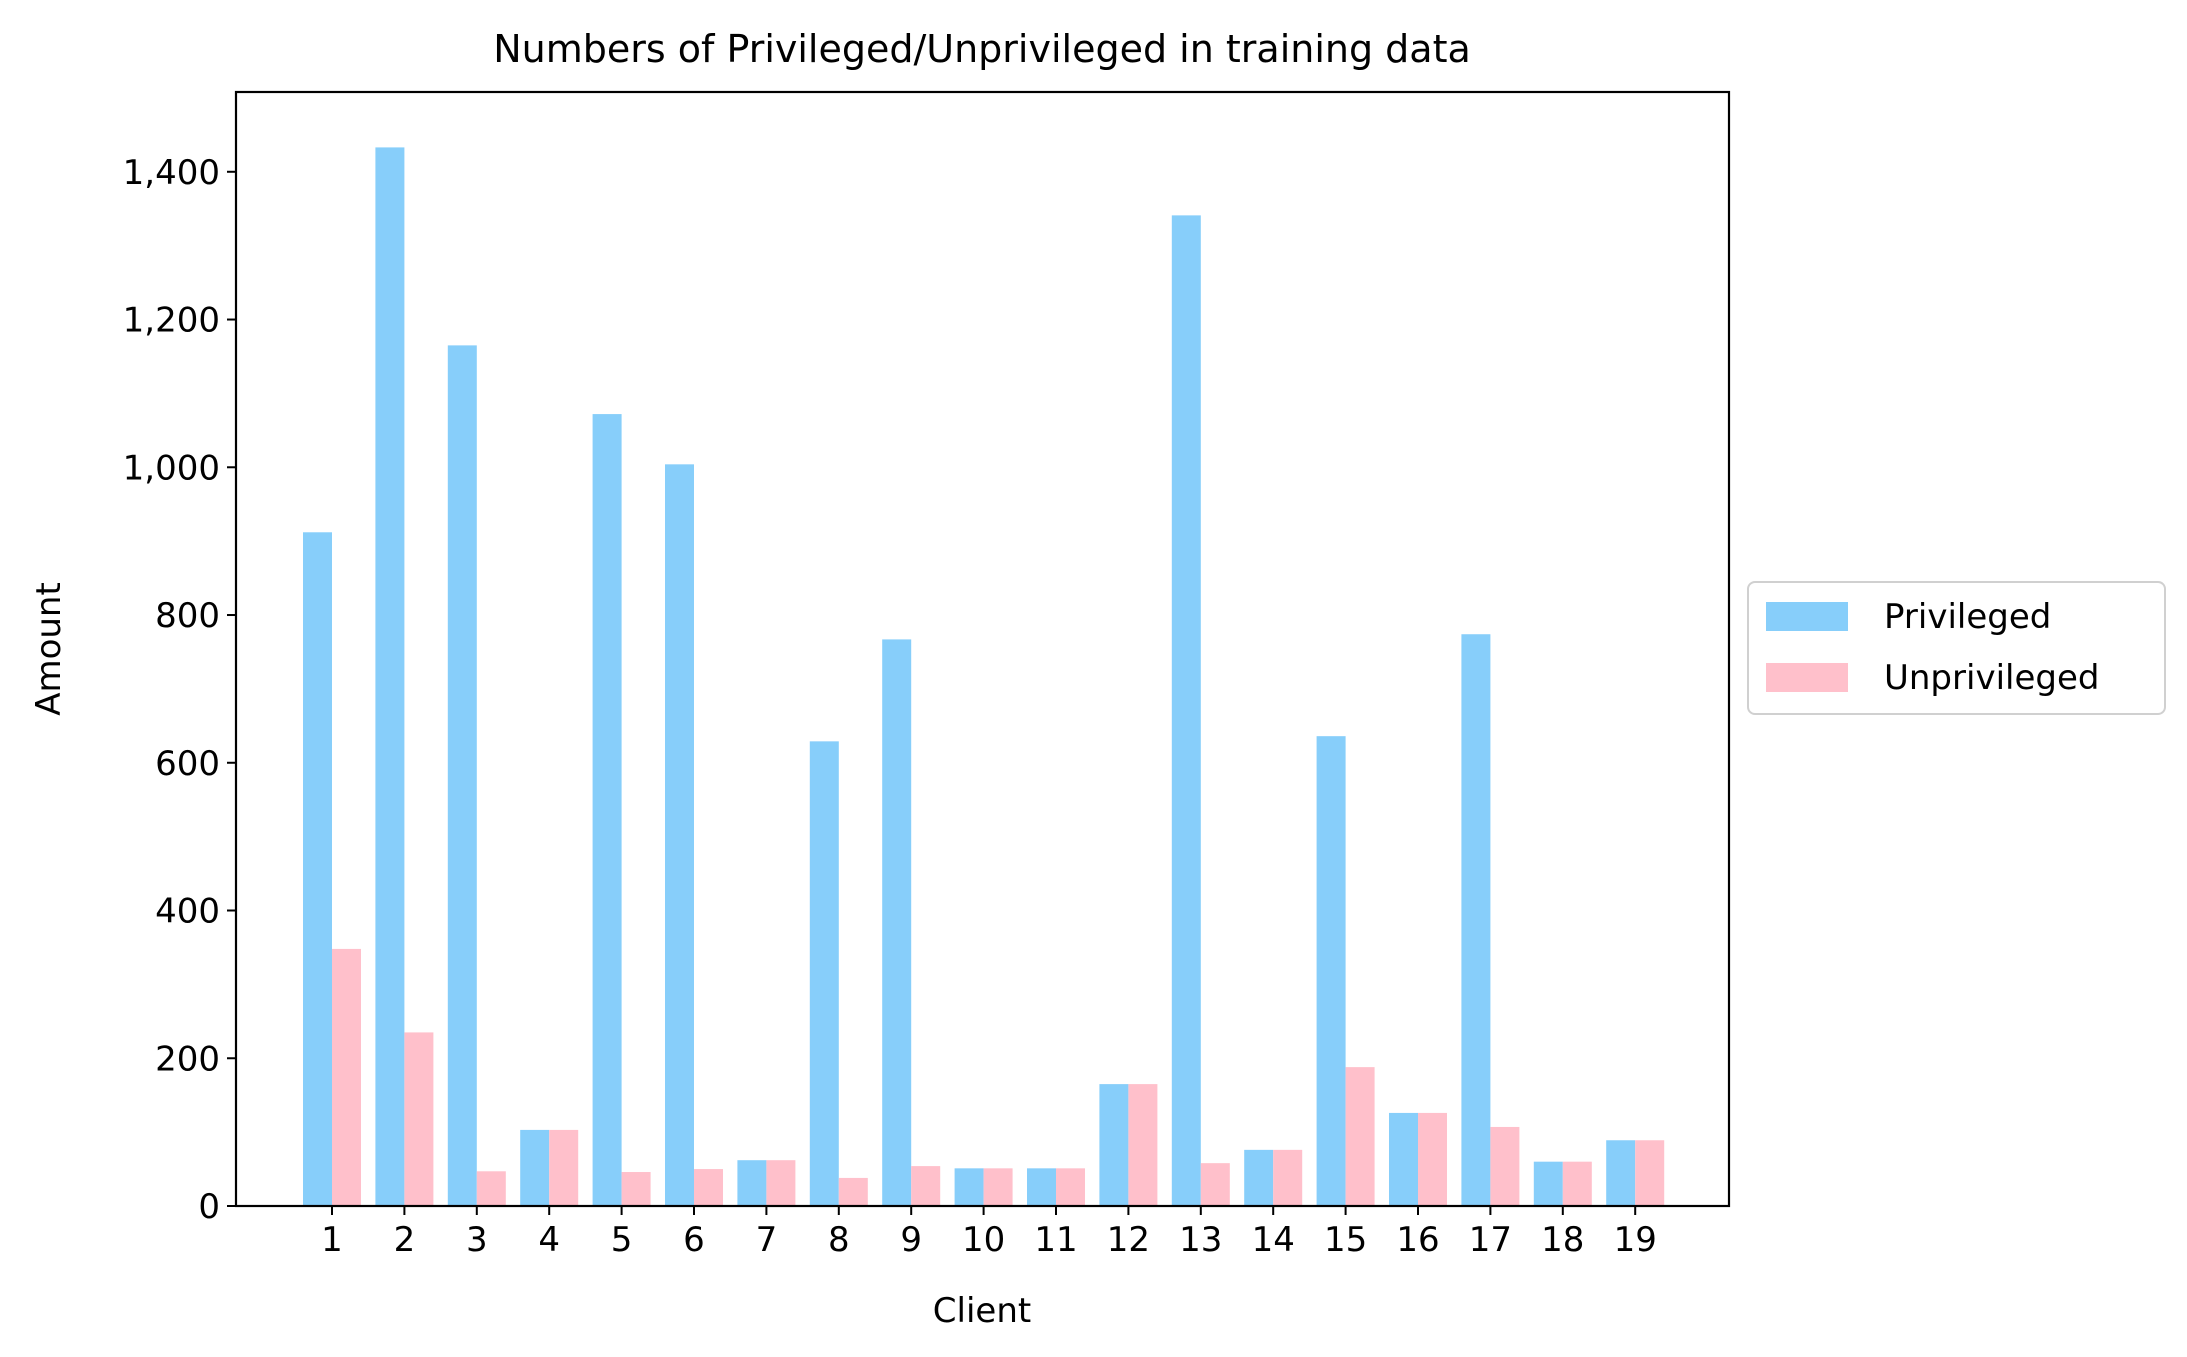 Image resolution: width=2187 pixels, height=1357 pixels. What do you see at coordinates (1991, 678) in the screenshot?
I see `legend-label-unprivileged: Unprivileged` at bounding box center [1991, 678].